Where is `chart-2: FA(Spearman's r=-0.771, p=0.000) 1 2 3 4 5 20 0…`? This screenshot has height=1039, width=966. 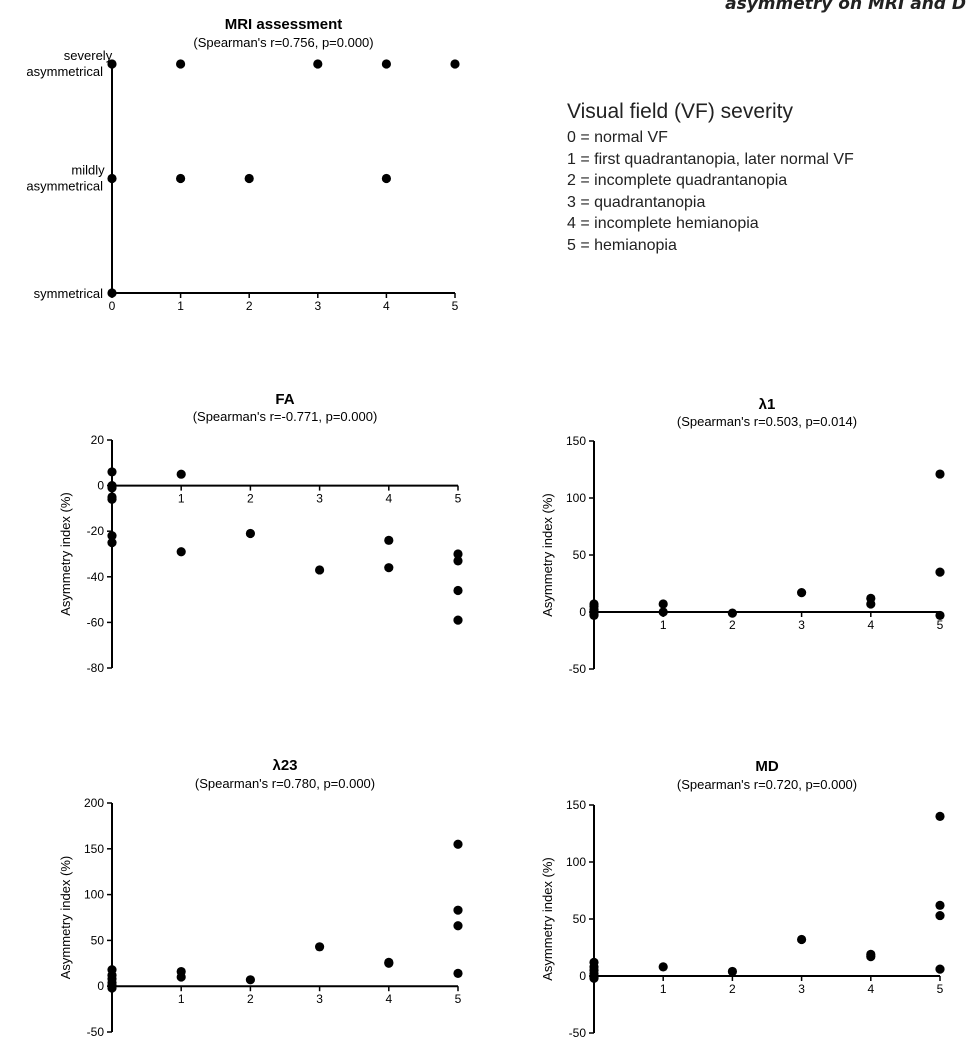 chart-2: FA(Spearman's r=-0.771, p=0.000) 1 2 3 4 5 20 0… is located at coordinates (260, 533).